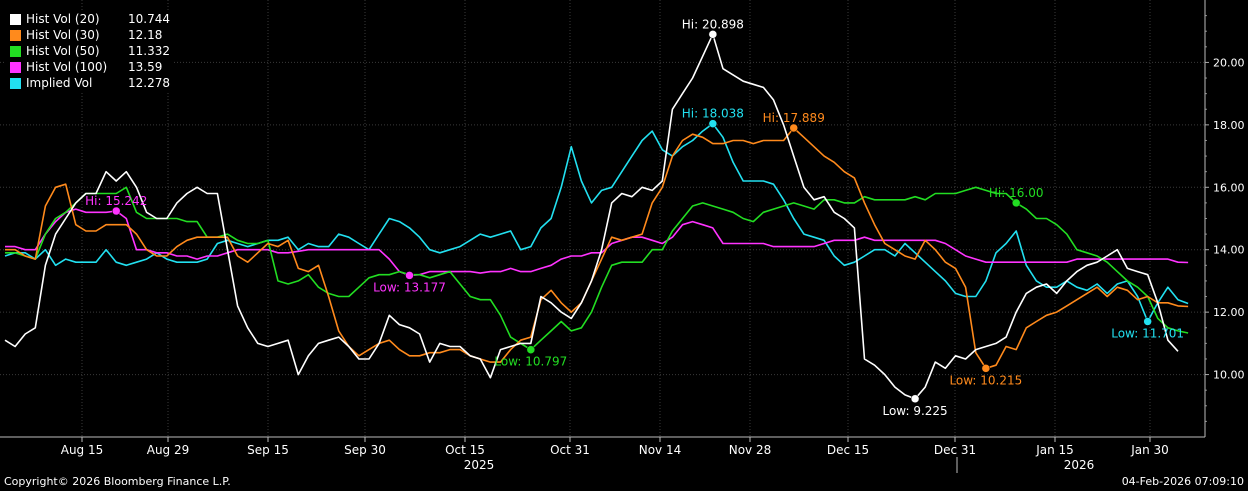 The width and height of the screenshot is (1248, 491). What do you see at coordinates (479, 465) in the screenshot?
I see `x-year-label: 2025` at bounding box center [479, 465].